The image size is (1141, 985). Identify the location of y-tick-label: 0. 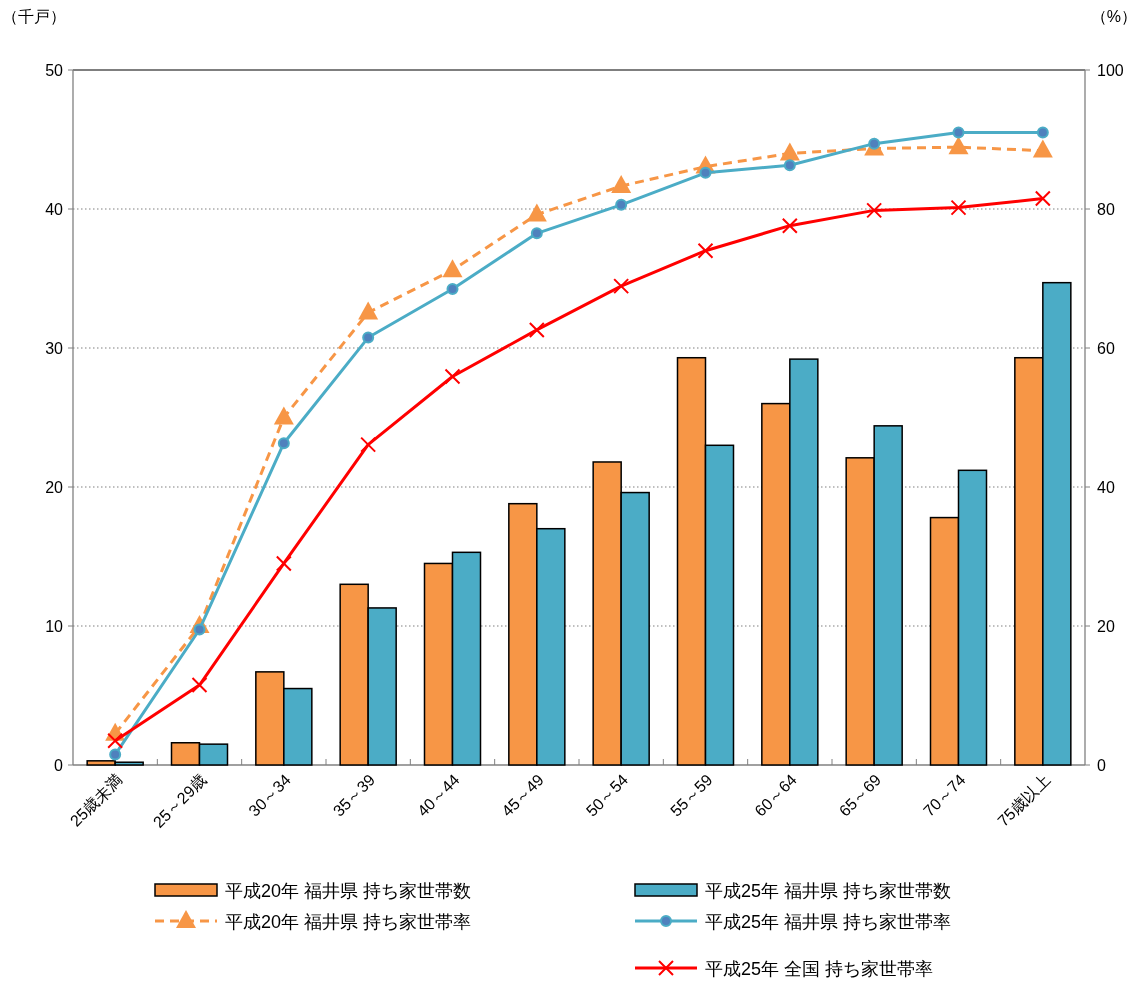
(59, 765).